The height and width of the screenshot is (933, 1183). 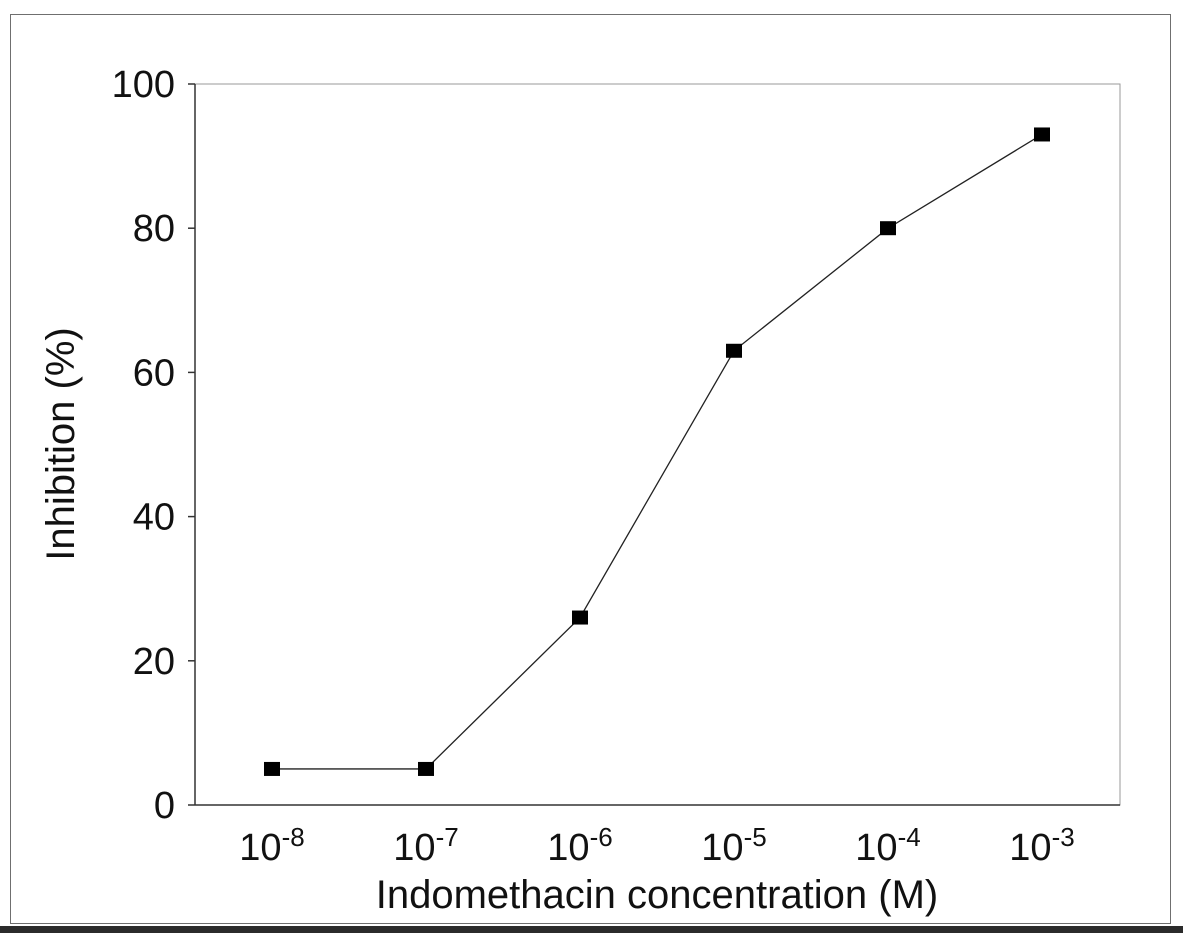 I want to click on x-tick-label: 10⁻³, so click(x=1041, y=845).